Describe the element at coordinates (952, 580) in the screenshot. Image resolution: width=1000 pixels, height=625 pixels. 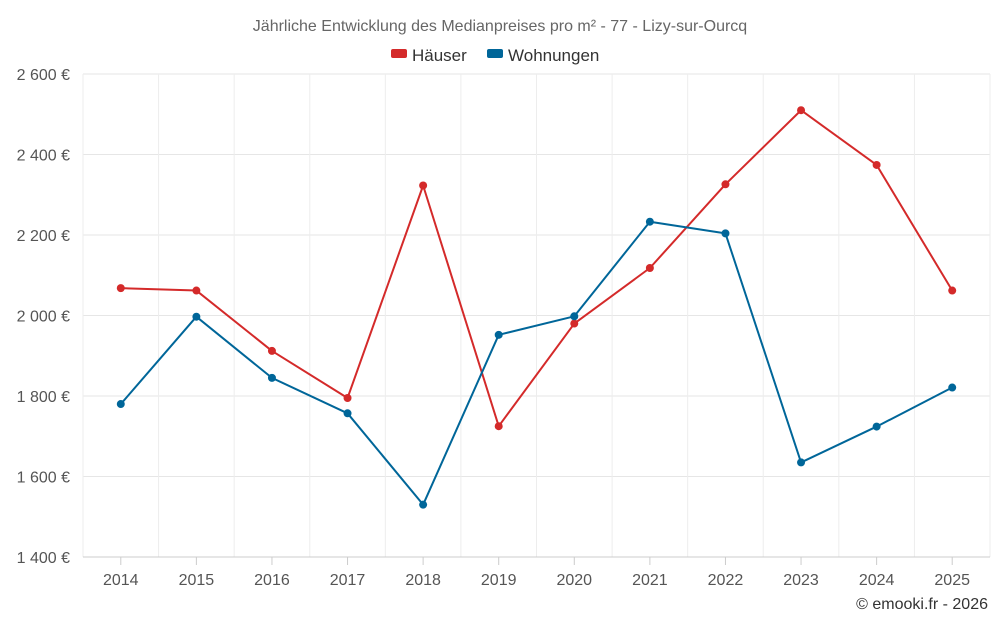
I see `x-tick-label: 2025` at that location.